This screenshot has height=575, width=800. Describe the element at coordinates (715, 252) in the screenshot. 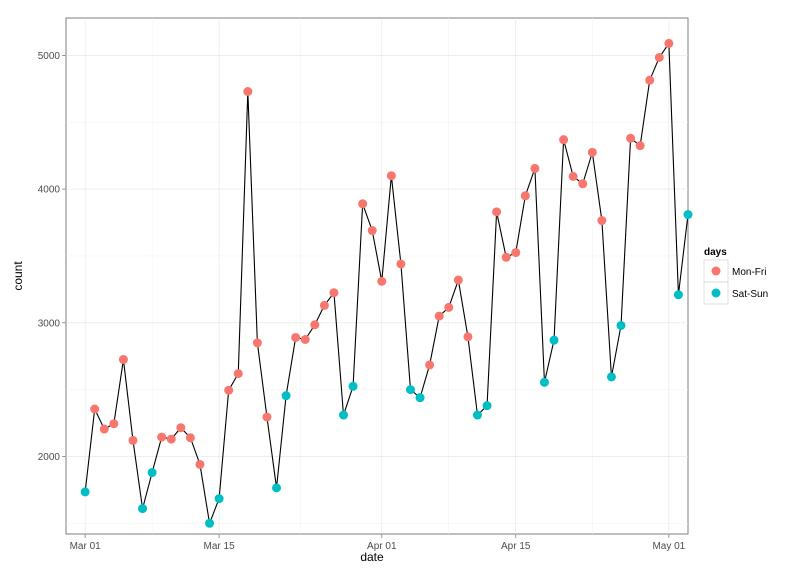

I see `legend-title: days` at that location.